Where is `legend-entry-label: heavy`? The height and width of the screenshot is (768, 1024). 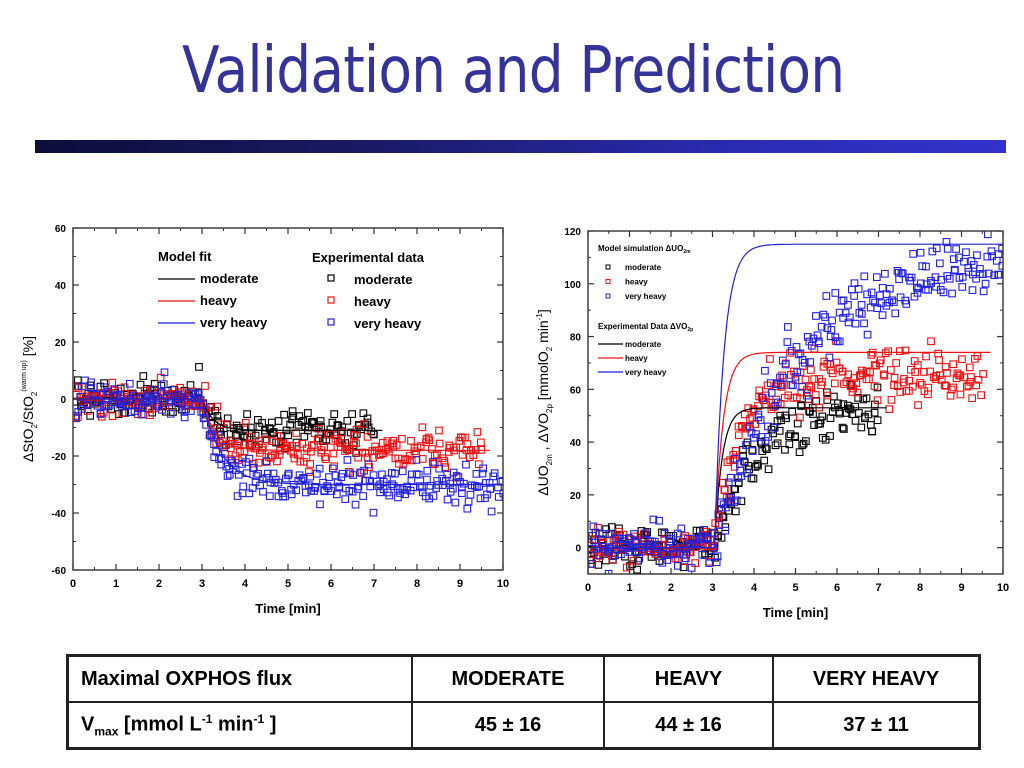 legend-entry-label: heavy is located at coordinates (219, 300).